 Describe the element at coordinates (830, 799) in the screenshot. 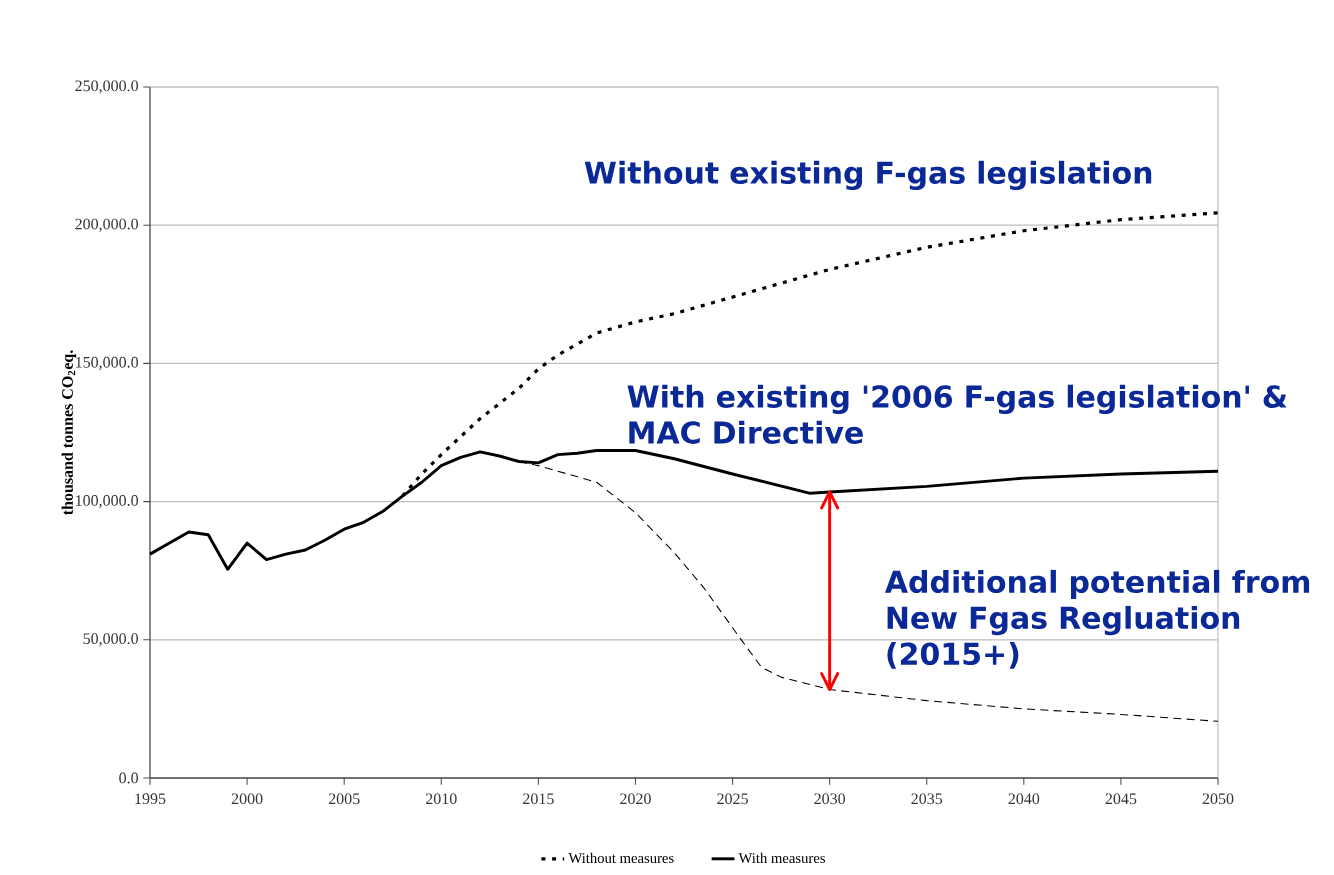

I see `x-tick-label: 2030` at that location.